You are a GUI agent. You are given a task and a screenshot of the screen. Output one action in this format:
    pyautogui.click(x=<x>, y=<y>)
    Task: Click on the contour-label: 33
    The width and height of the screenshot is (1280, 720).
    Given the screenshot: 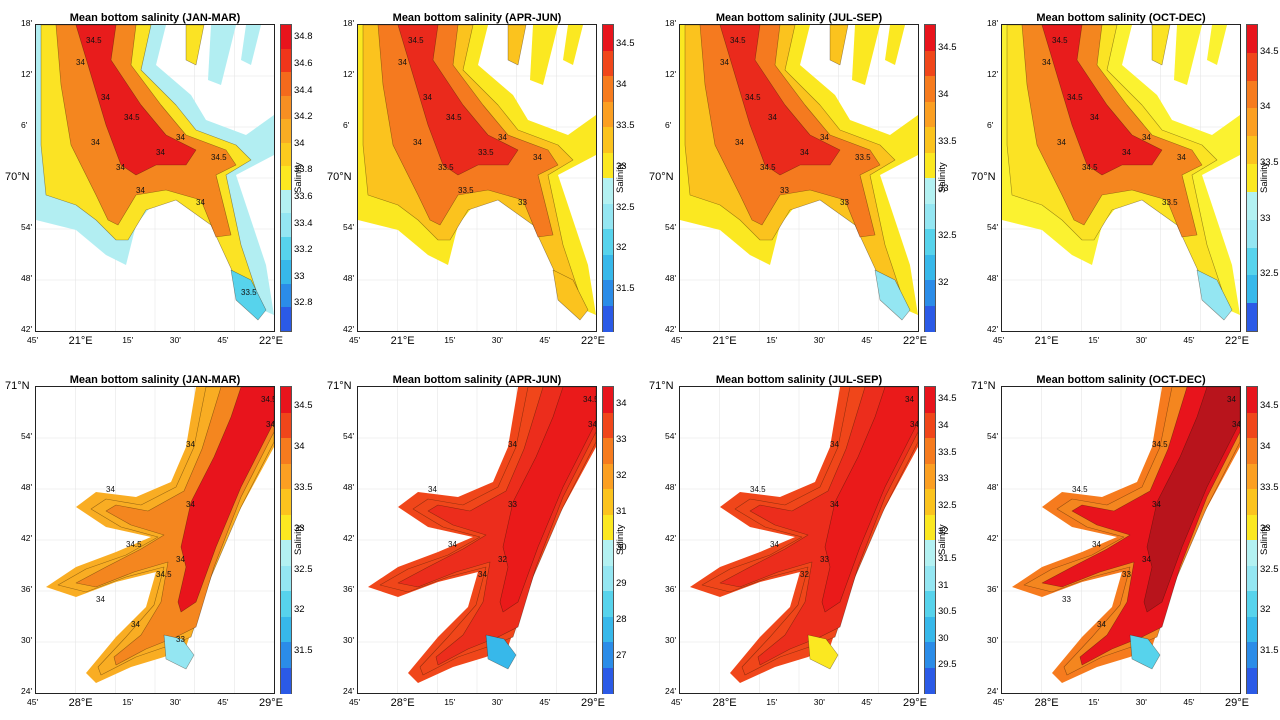 What is the action you would take?
    pyautogui.click(x=522, y=202)
    